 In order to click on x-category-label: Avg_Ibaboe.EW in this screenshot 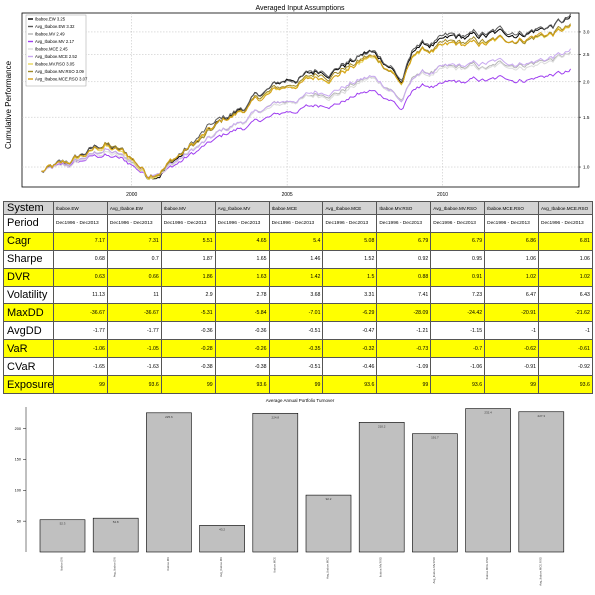, I will do `click(115, 567)`.